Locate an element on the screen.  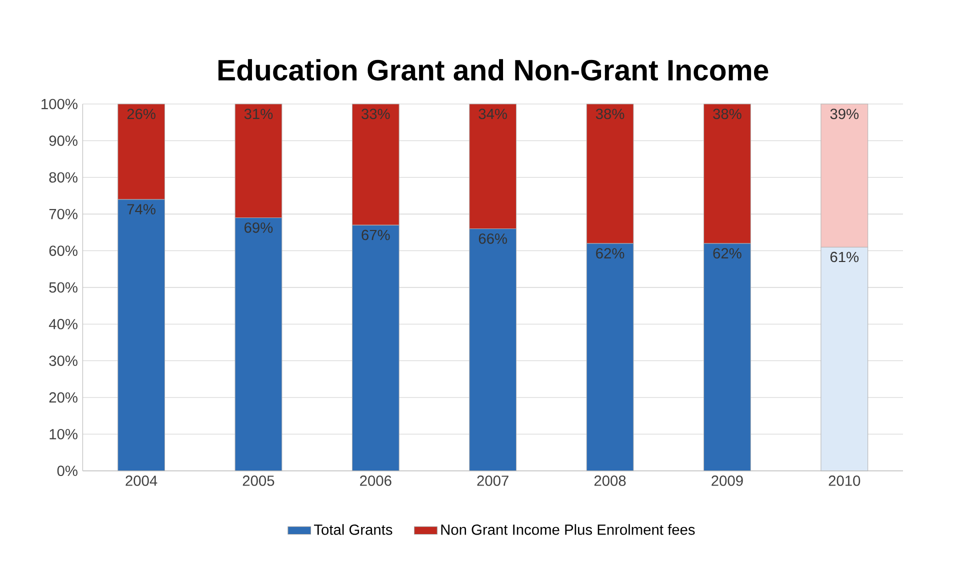
y-tick-label: 40% is located at coordinates (63, 324).